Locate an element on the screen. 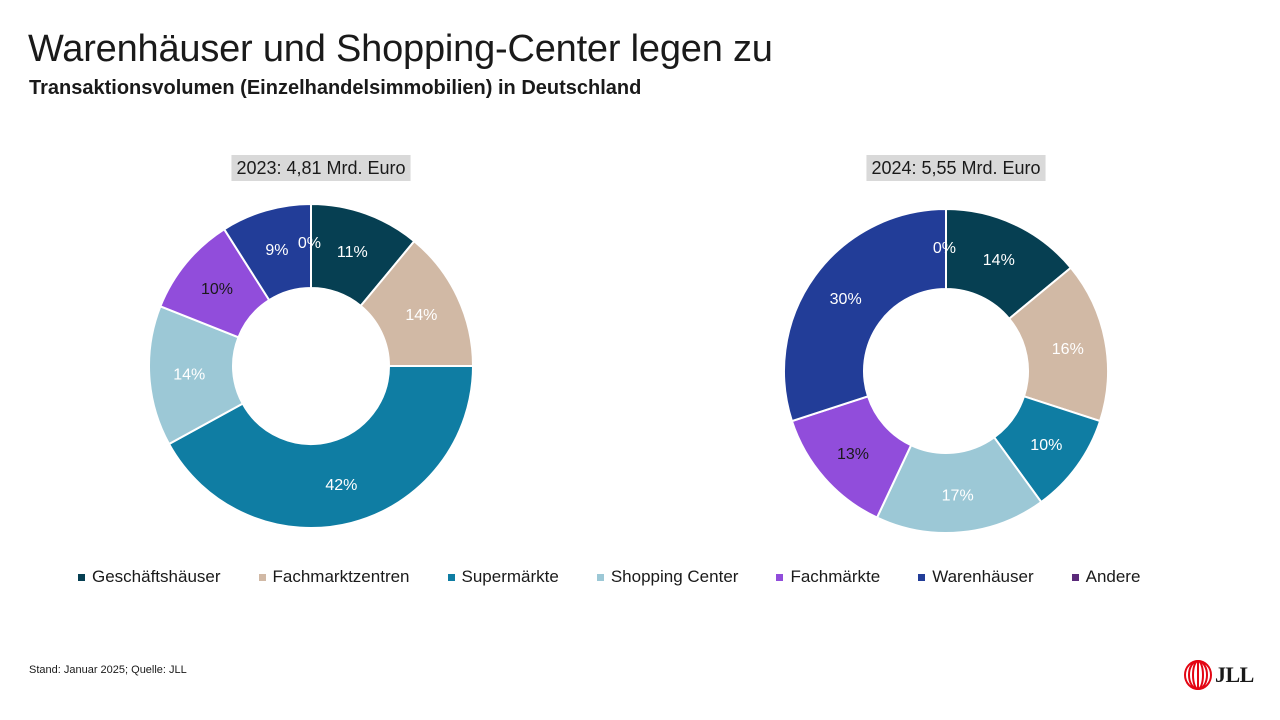 This screenshot has width=1280, height=720. data-label-2-4: 13% is located at coordinates (853, 454).